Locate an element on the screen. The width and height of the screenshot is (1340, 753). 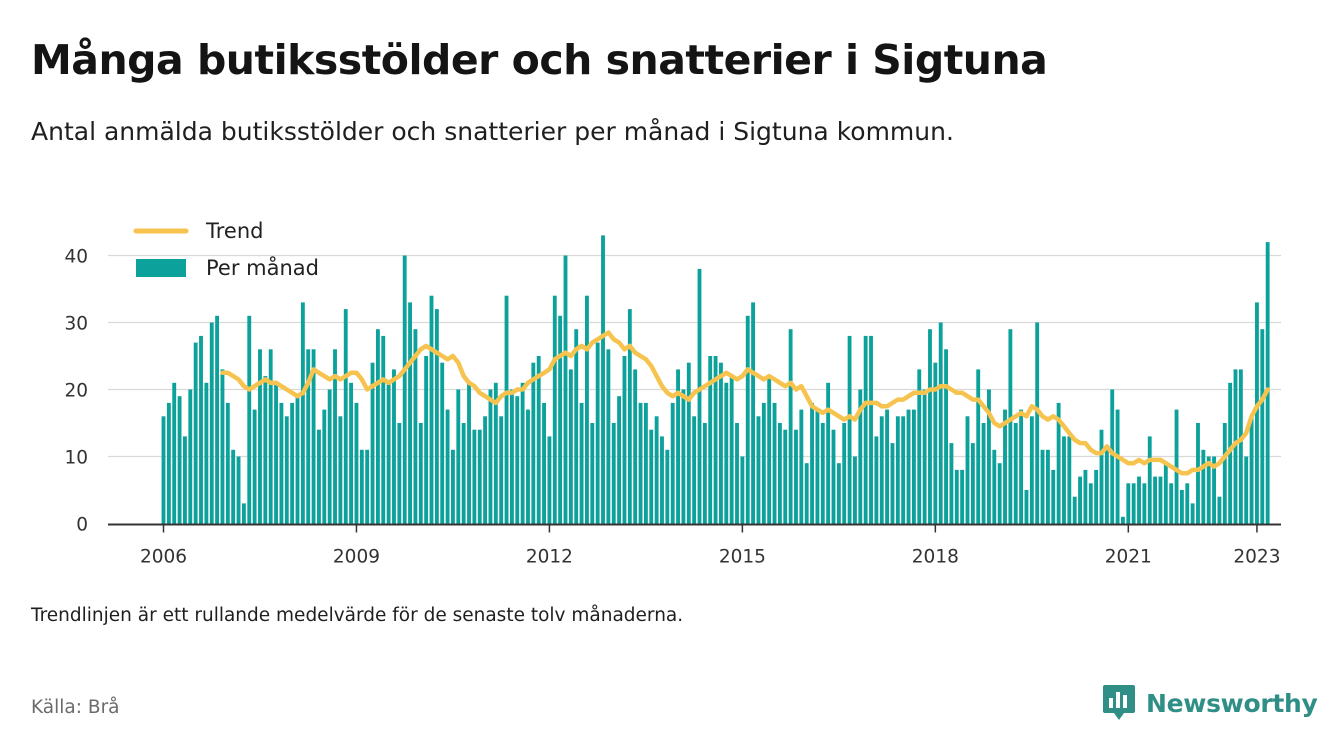
y-tick-label-0: 0 is located at coordinates (82, 525).